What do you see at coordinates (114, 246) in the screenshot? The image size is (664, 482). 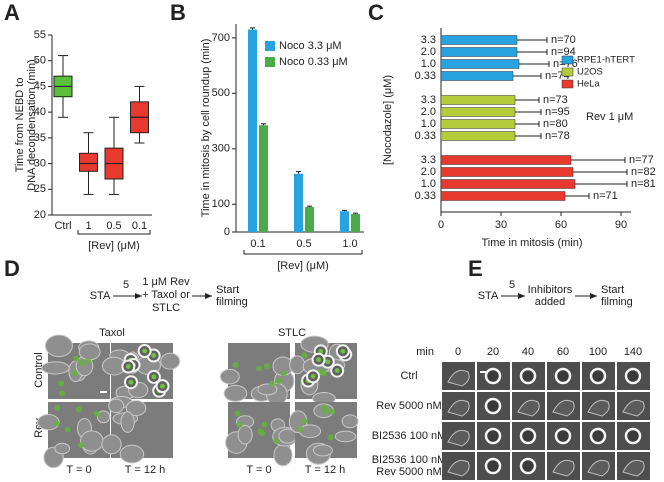 I see `x-axis-label: [Rev] (μM)` at bounding box center [114, 246].